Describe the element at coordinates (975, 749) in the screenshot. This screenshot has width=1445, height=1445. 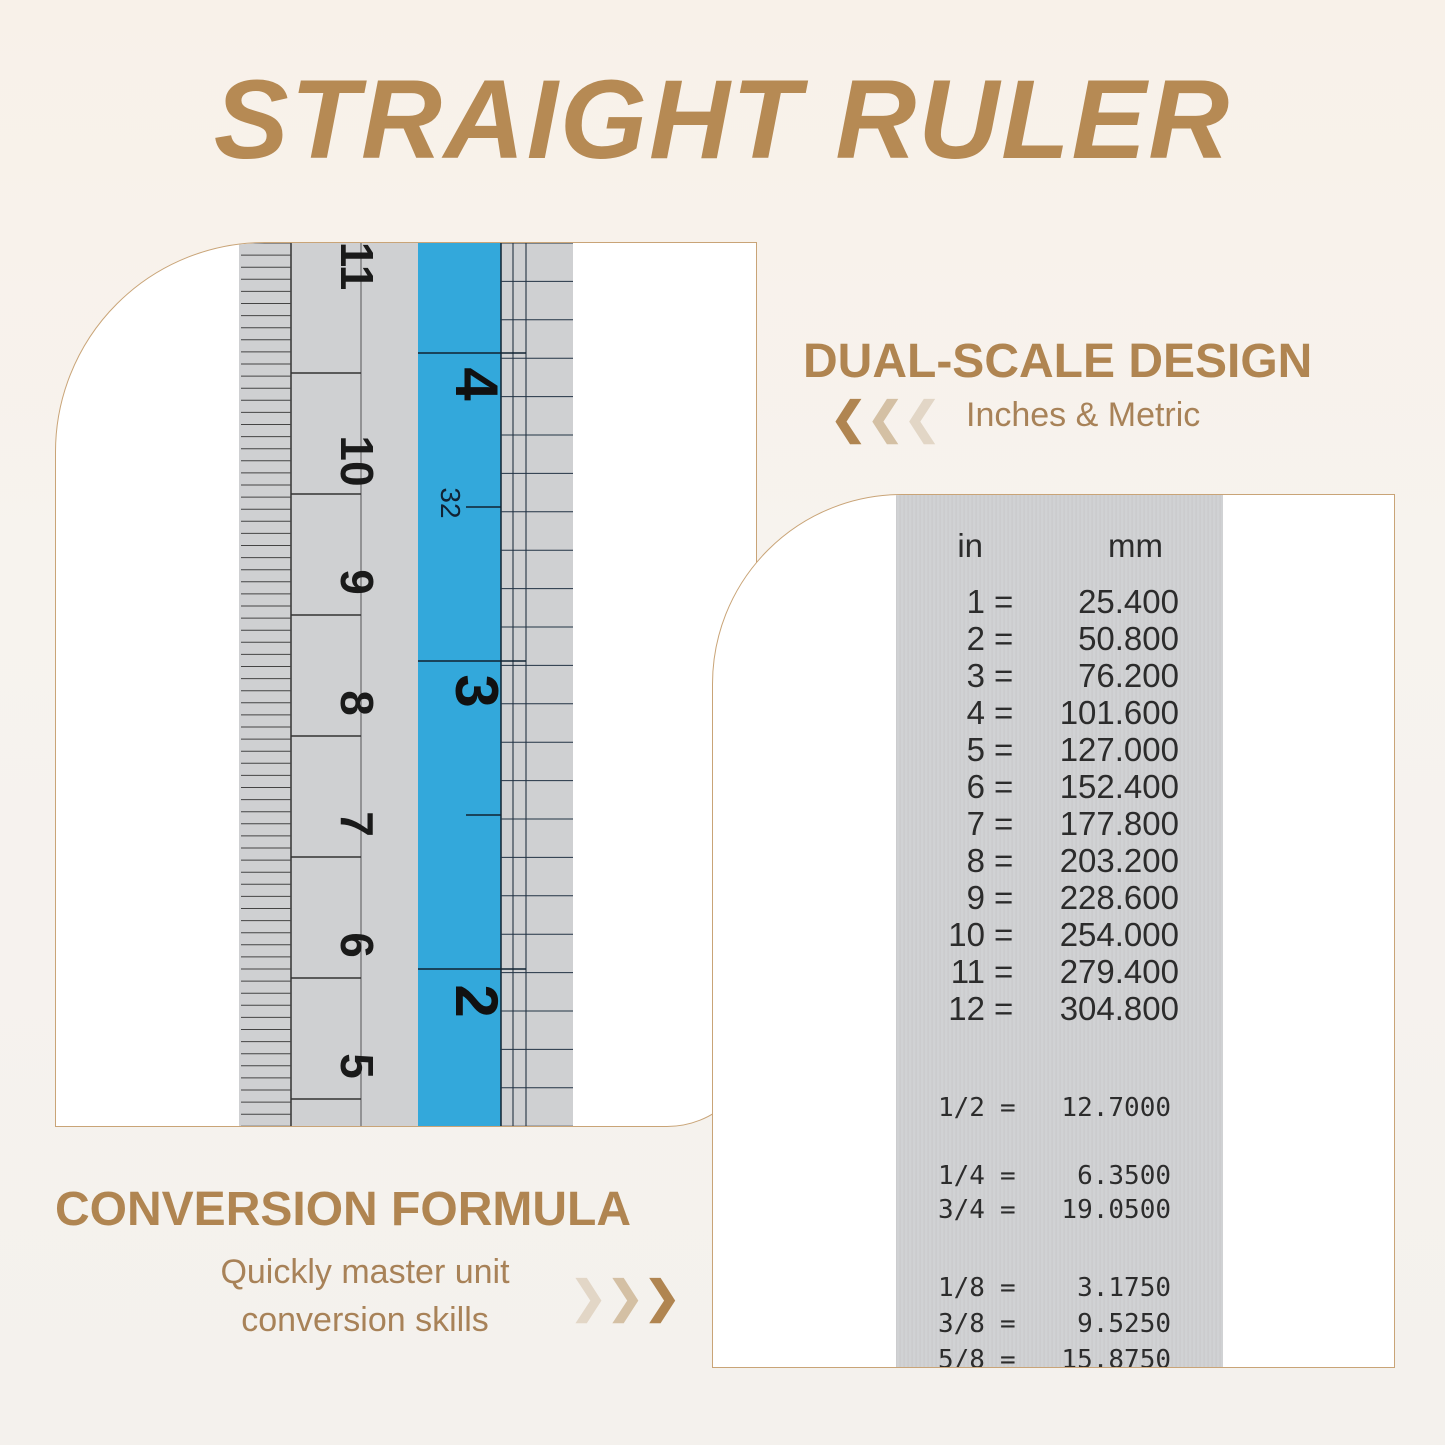
I see `cell: 5` at that location.